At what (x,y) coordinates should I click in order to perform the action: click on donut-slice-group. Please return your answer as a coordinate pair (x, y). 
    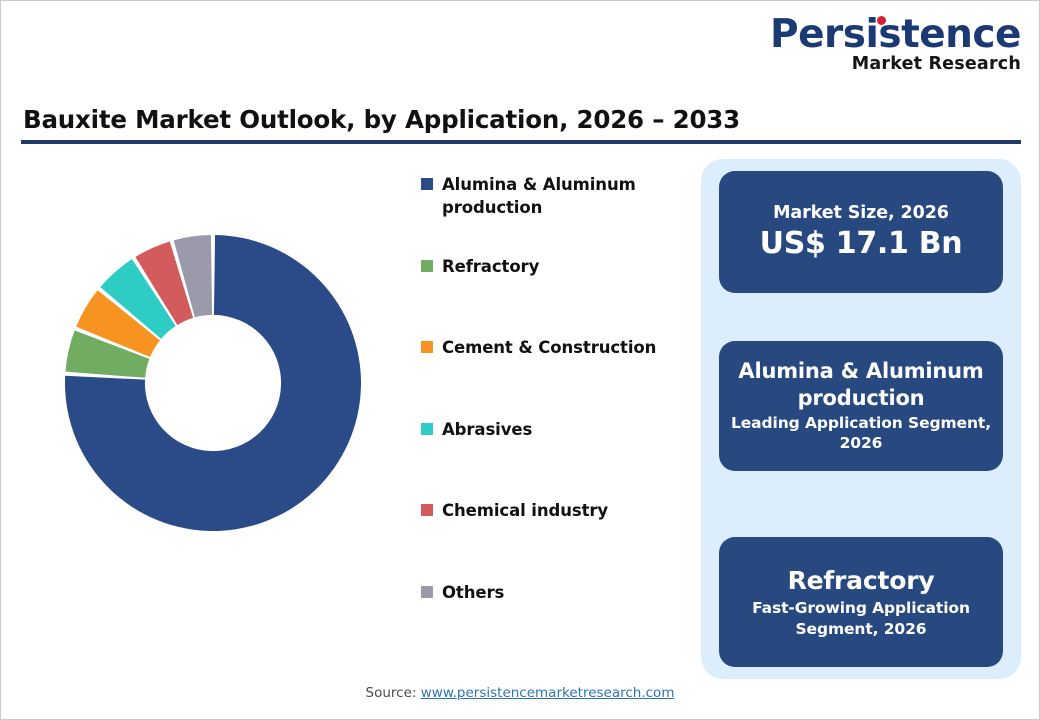
    Looking at the image, I should click on (213, 383).